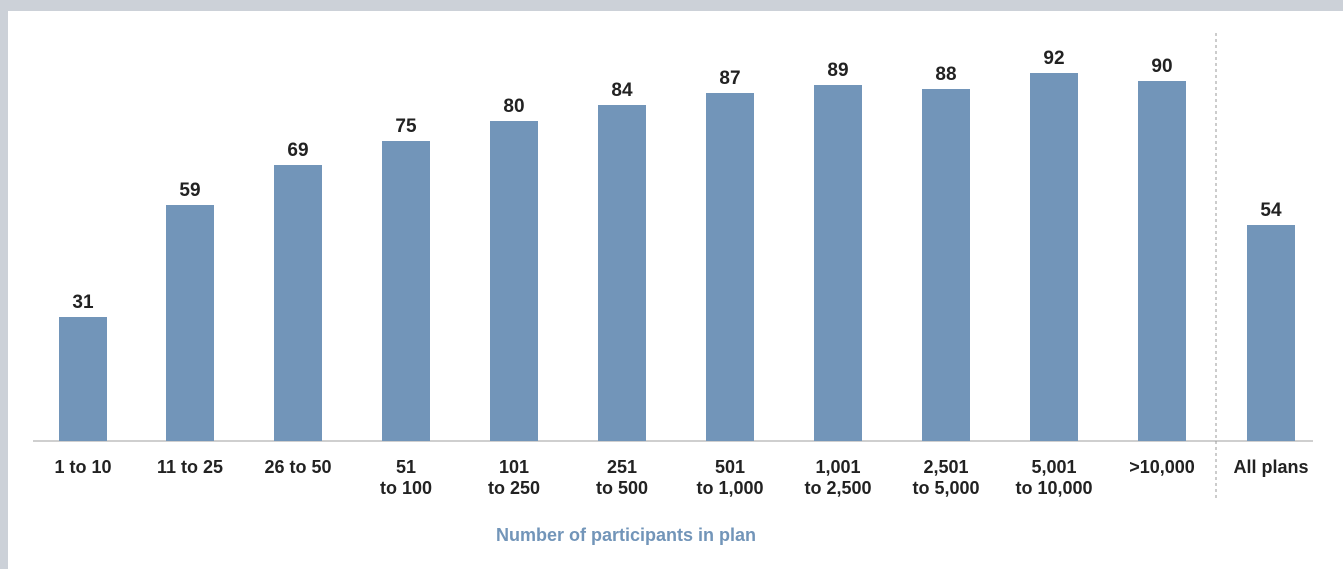 The width and height of the screenshot is (1343, 569). What do you see at coordinates (1053, 488) in the screenshot?
I see `x-tick-label: to 10,000` at bounding box center [1053, 488].